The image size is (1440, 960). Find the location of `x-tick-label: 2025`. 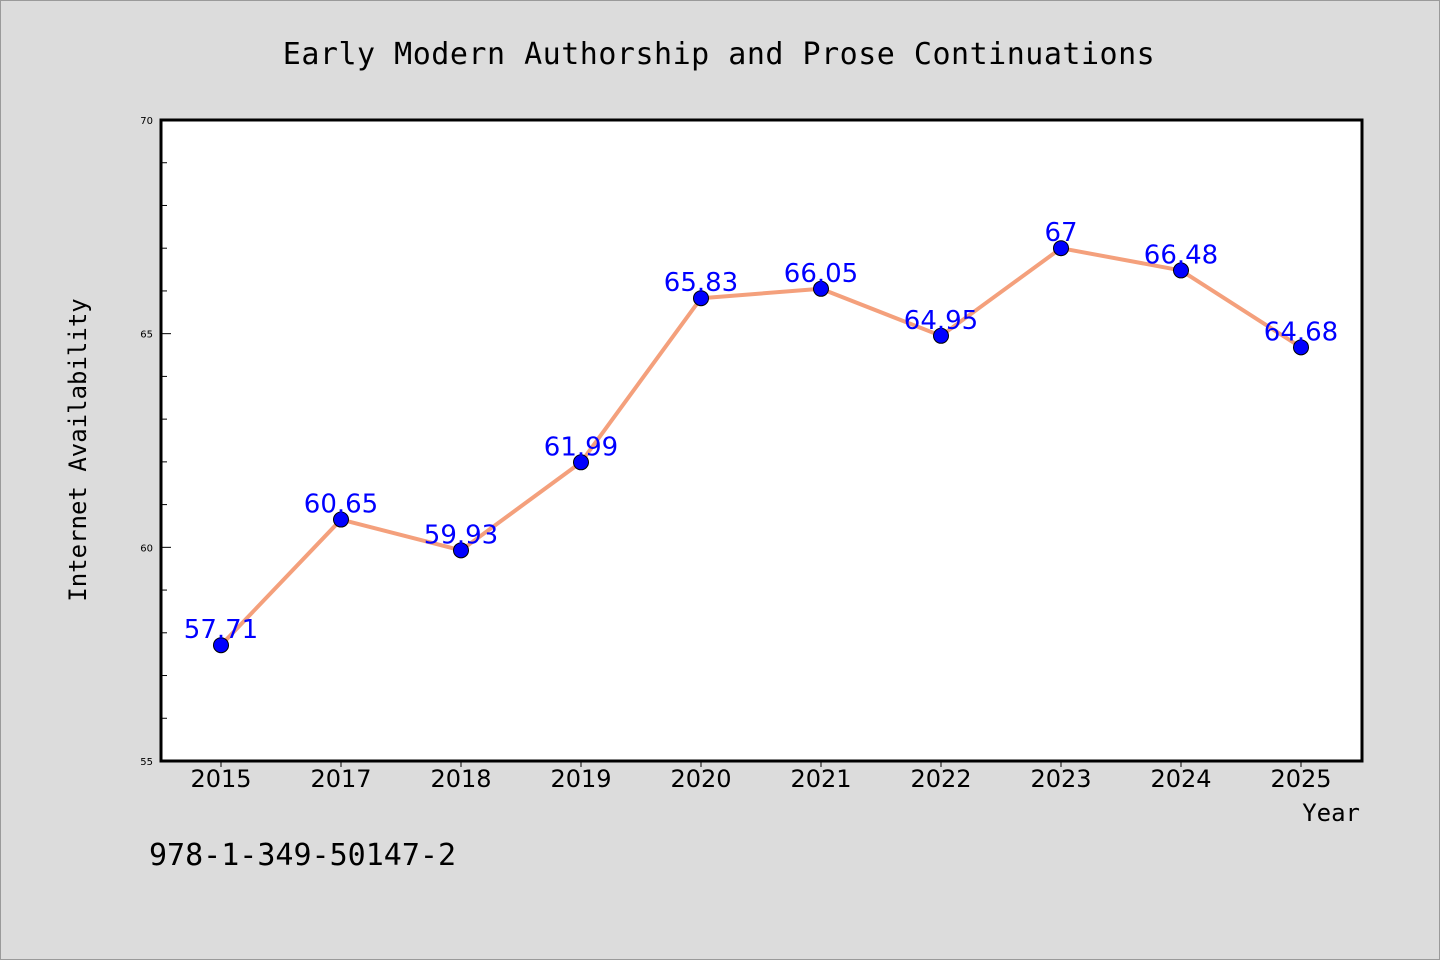

x-tick-label: 2025 is located at coordinates (1300, 779).